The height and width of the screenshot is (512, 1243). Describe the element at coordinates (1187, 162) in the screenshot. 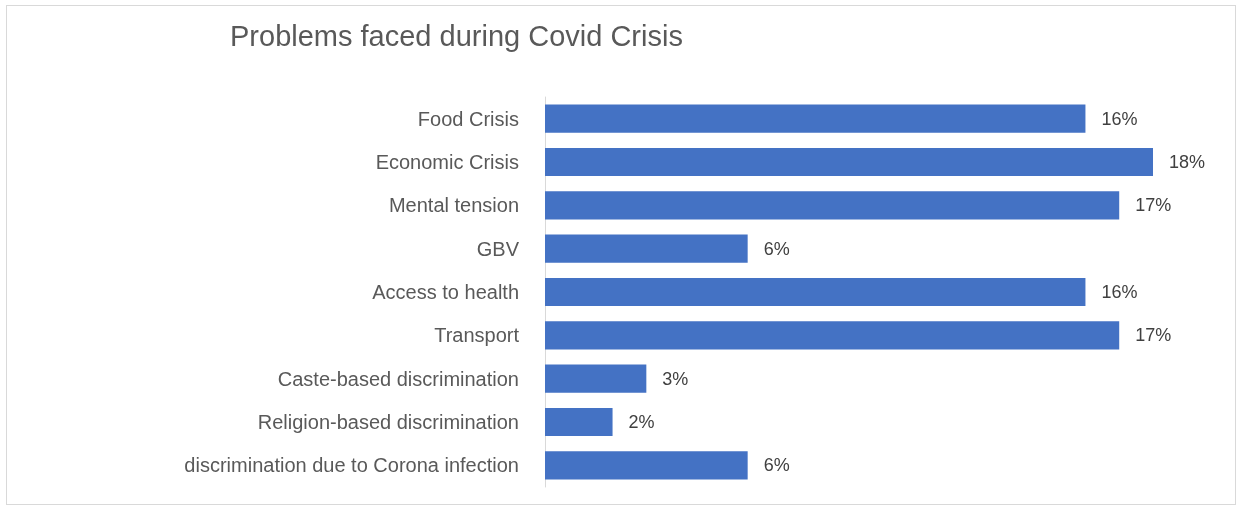

I see `data-label: 18%` at that location.